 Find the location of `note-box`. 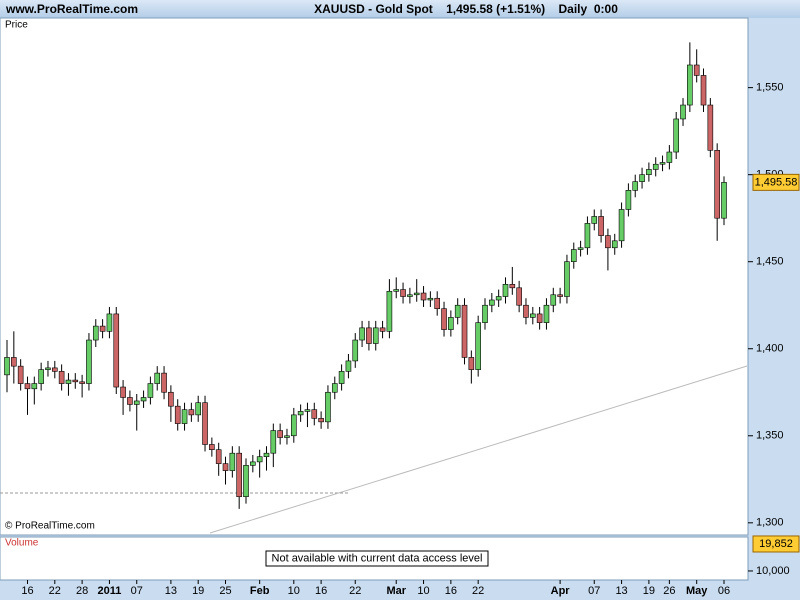

note-box is located at coordinates (377, 558).